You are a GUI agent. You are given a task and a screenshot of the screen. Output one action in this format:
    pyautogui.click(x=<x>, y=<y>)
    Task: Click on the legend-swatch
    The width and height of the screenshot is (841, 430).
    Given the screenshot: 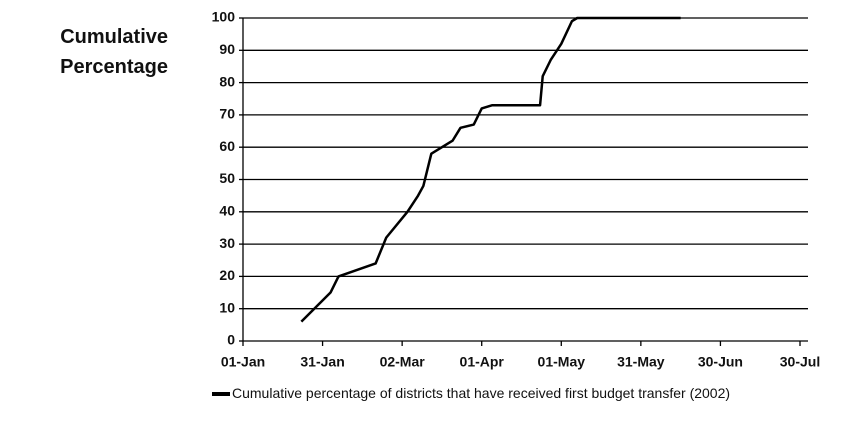 What is the action you would take?
    pyautogui.click(x=221, y=394)
    